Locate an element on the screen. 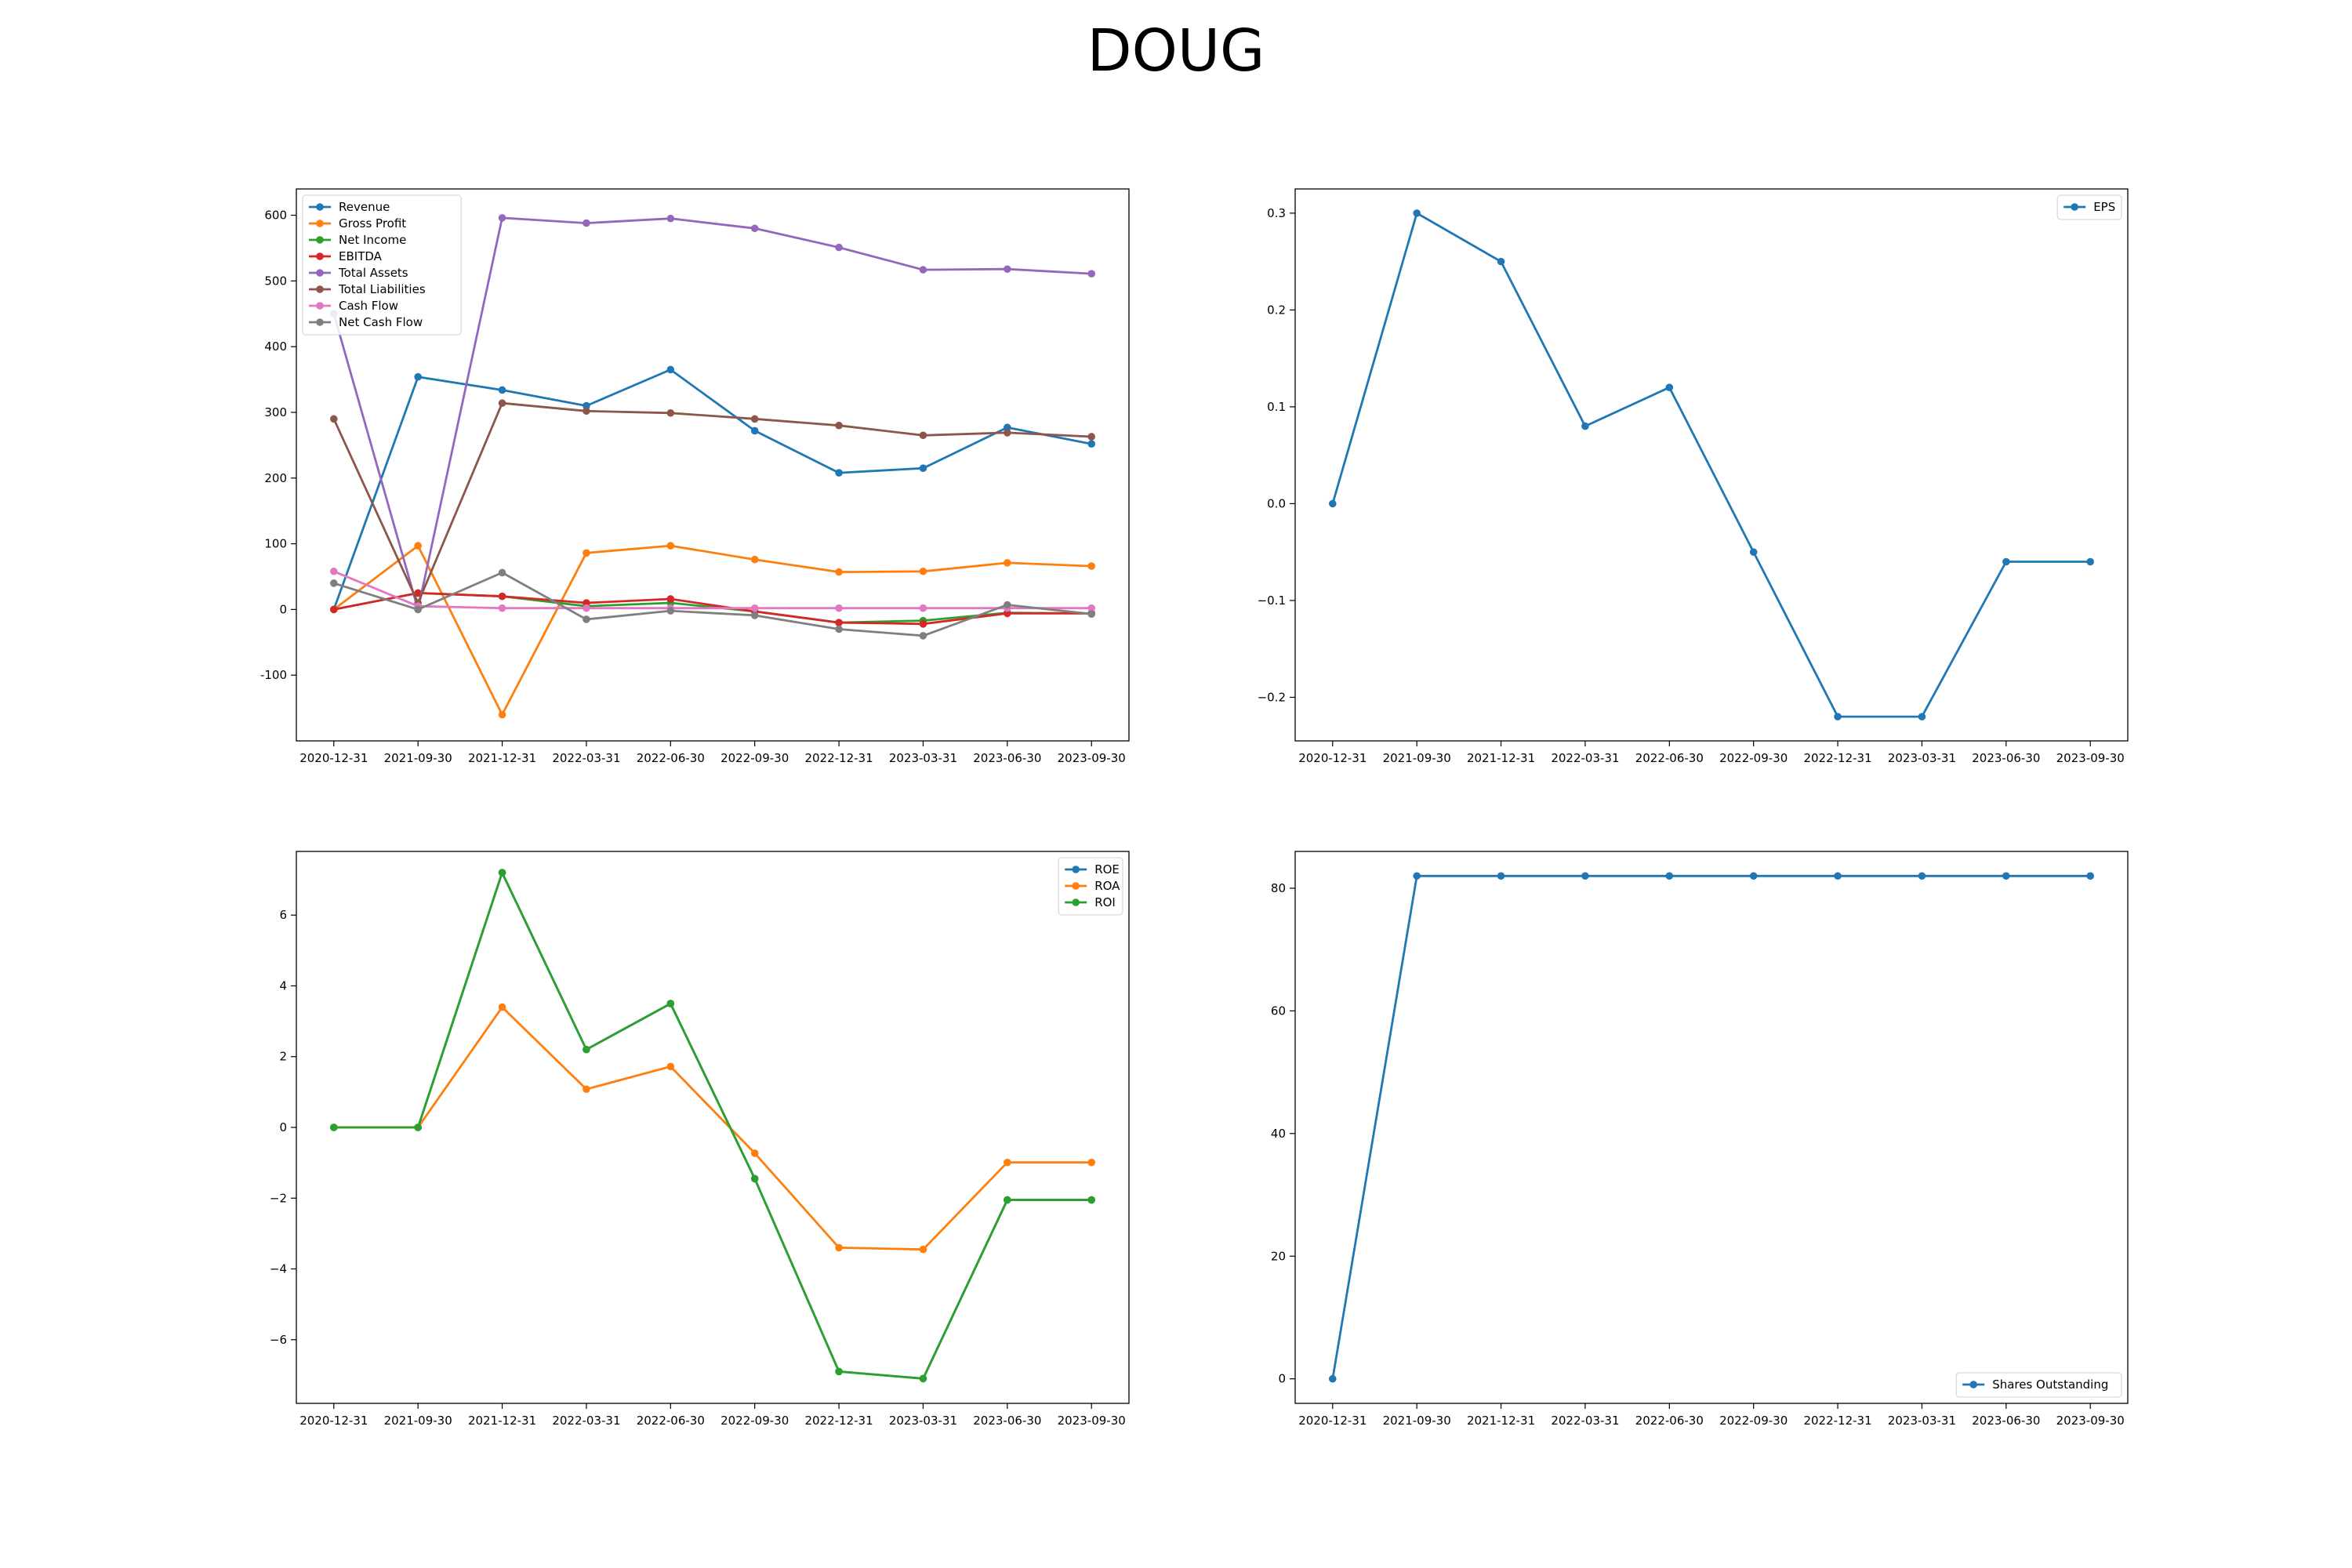 The width and height of the screenshot is (2352, 1568). legend-label: EPS is located at coordinates (2104, 207).